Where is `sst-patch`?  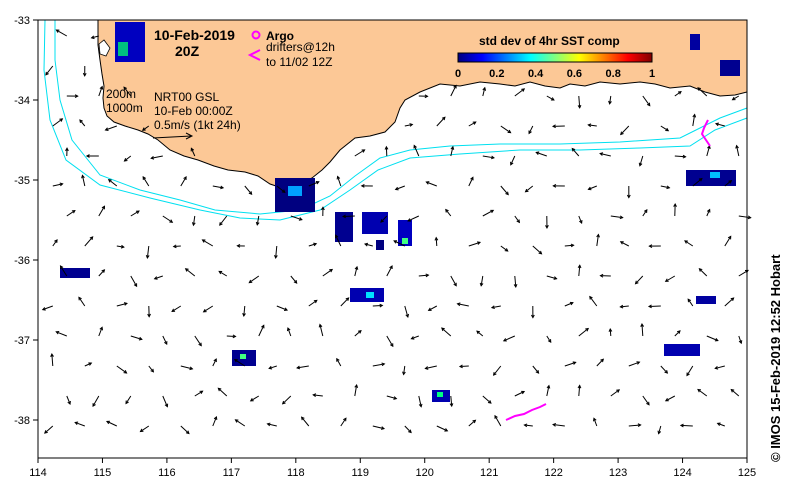 sst-patch is located at coordinates (730, 68).